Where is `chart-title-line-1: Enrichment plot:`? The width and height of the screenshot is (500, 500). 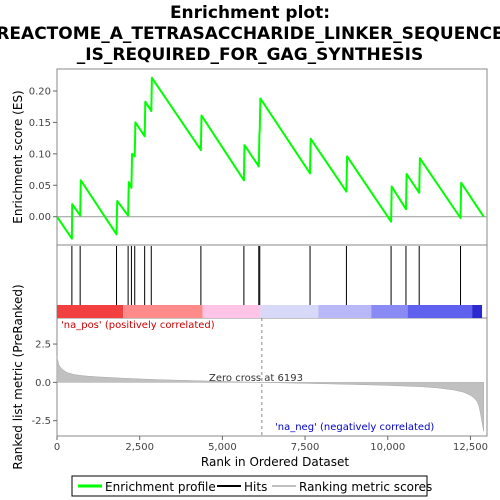
chart-title-line-1: Enrichment plot: is located at coordinates (250, 13).